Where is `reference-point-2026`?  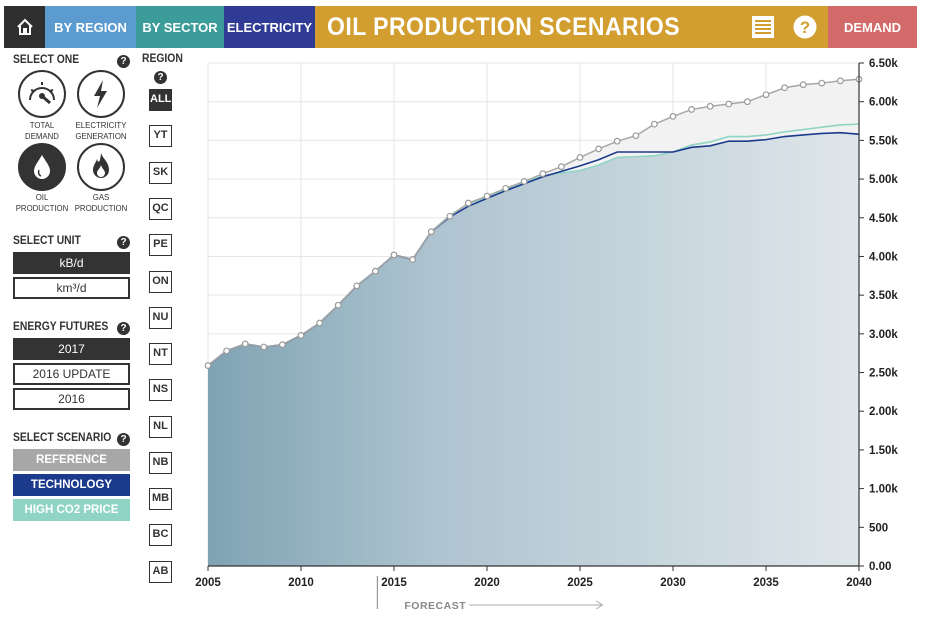 reference-point-2026 is located at coordinates (598, 149).